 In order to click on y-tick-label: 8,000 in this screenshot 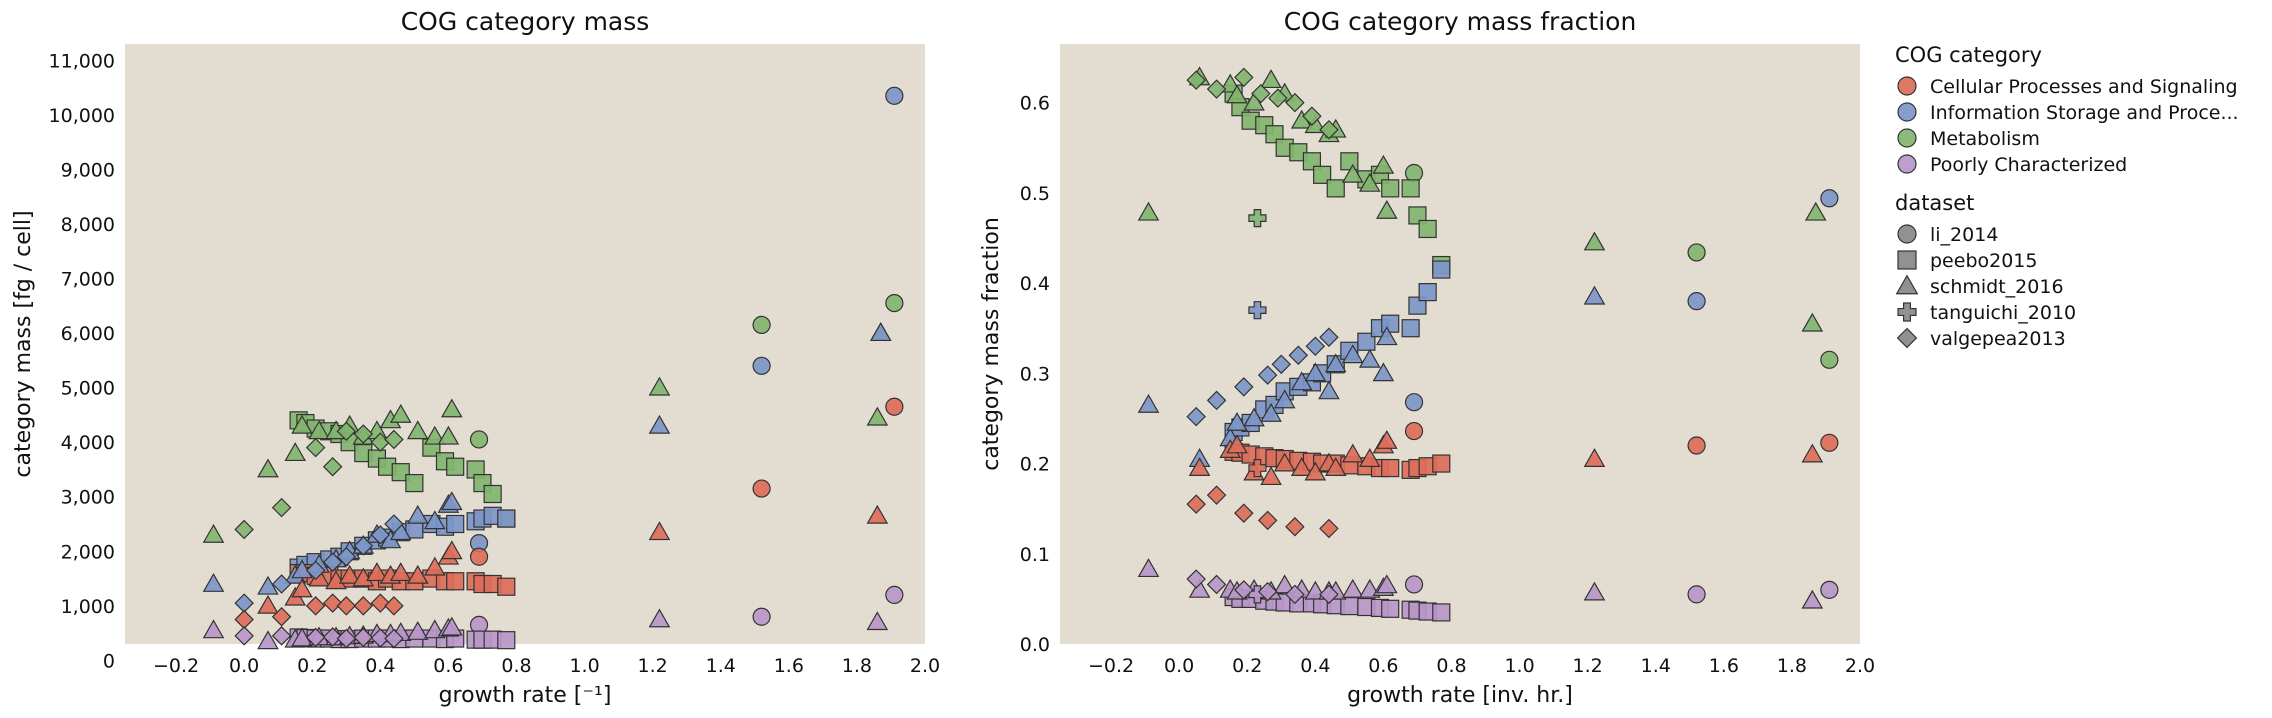, I will do `click(88, 225)`.